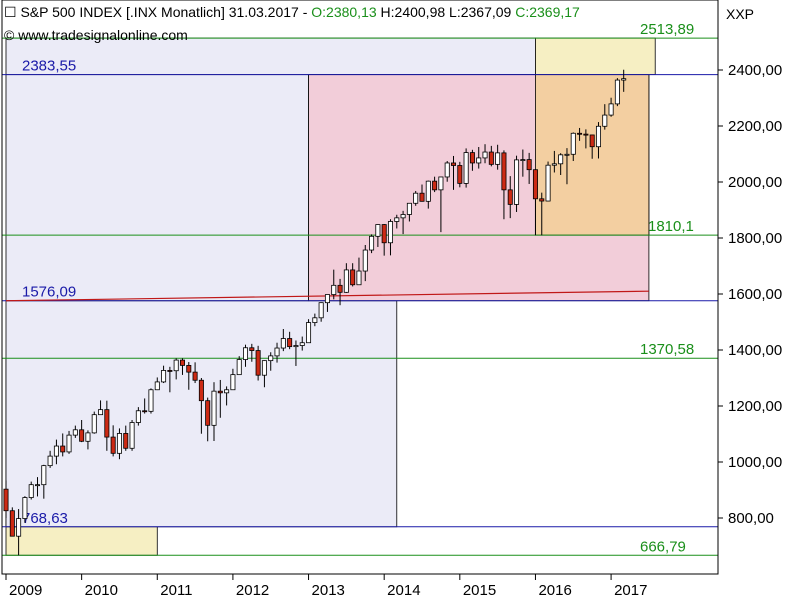 This screenshot has width=800, height=600. I want to click on y-tick-label: 1000,00, so click(755, 462).